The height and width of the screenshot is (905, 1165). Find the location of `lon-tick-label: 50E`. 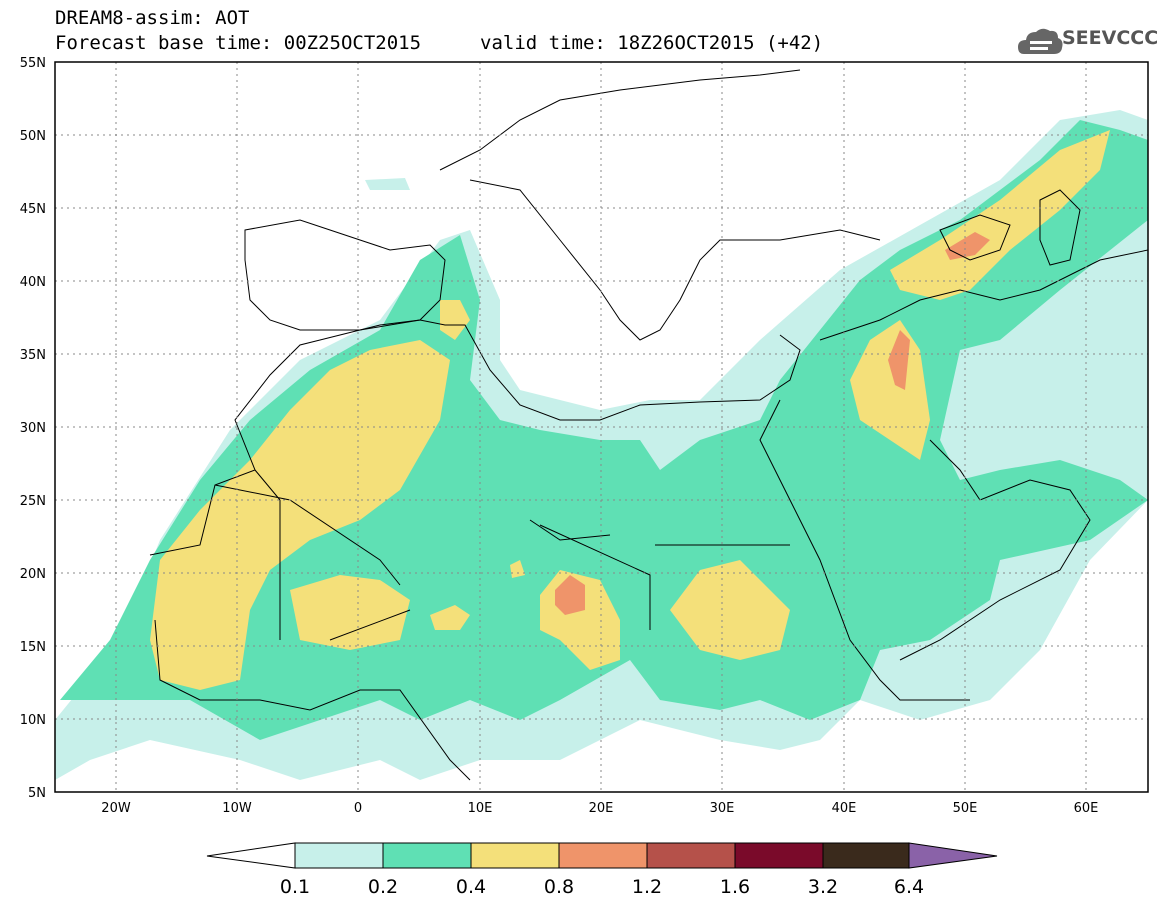

lon-tick-label: 50E is located at coordinates (965, 808).